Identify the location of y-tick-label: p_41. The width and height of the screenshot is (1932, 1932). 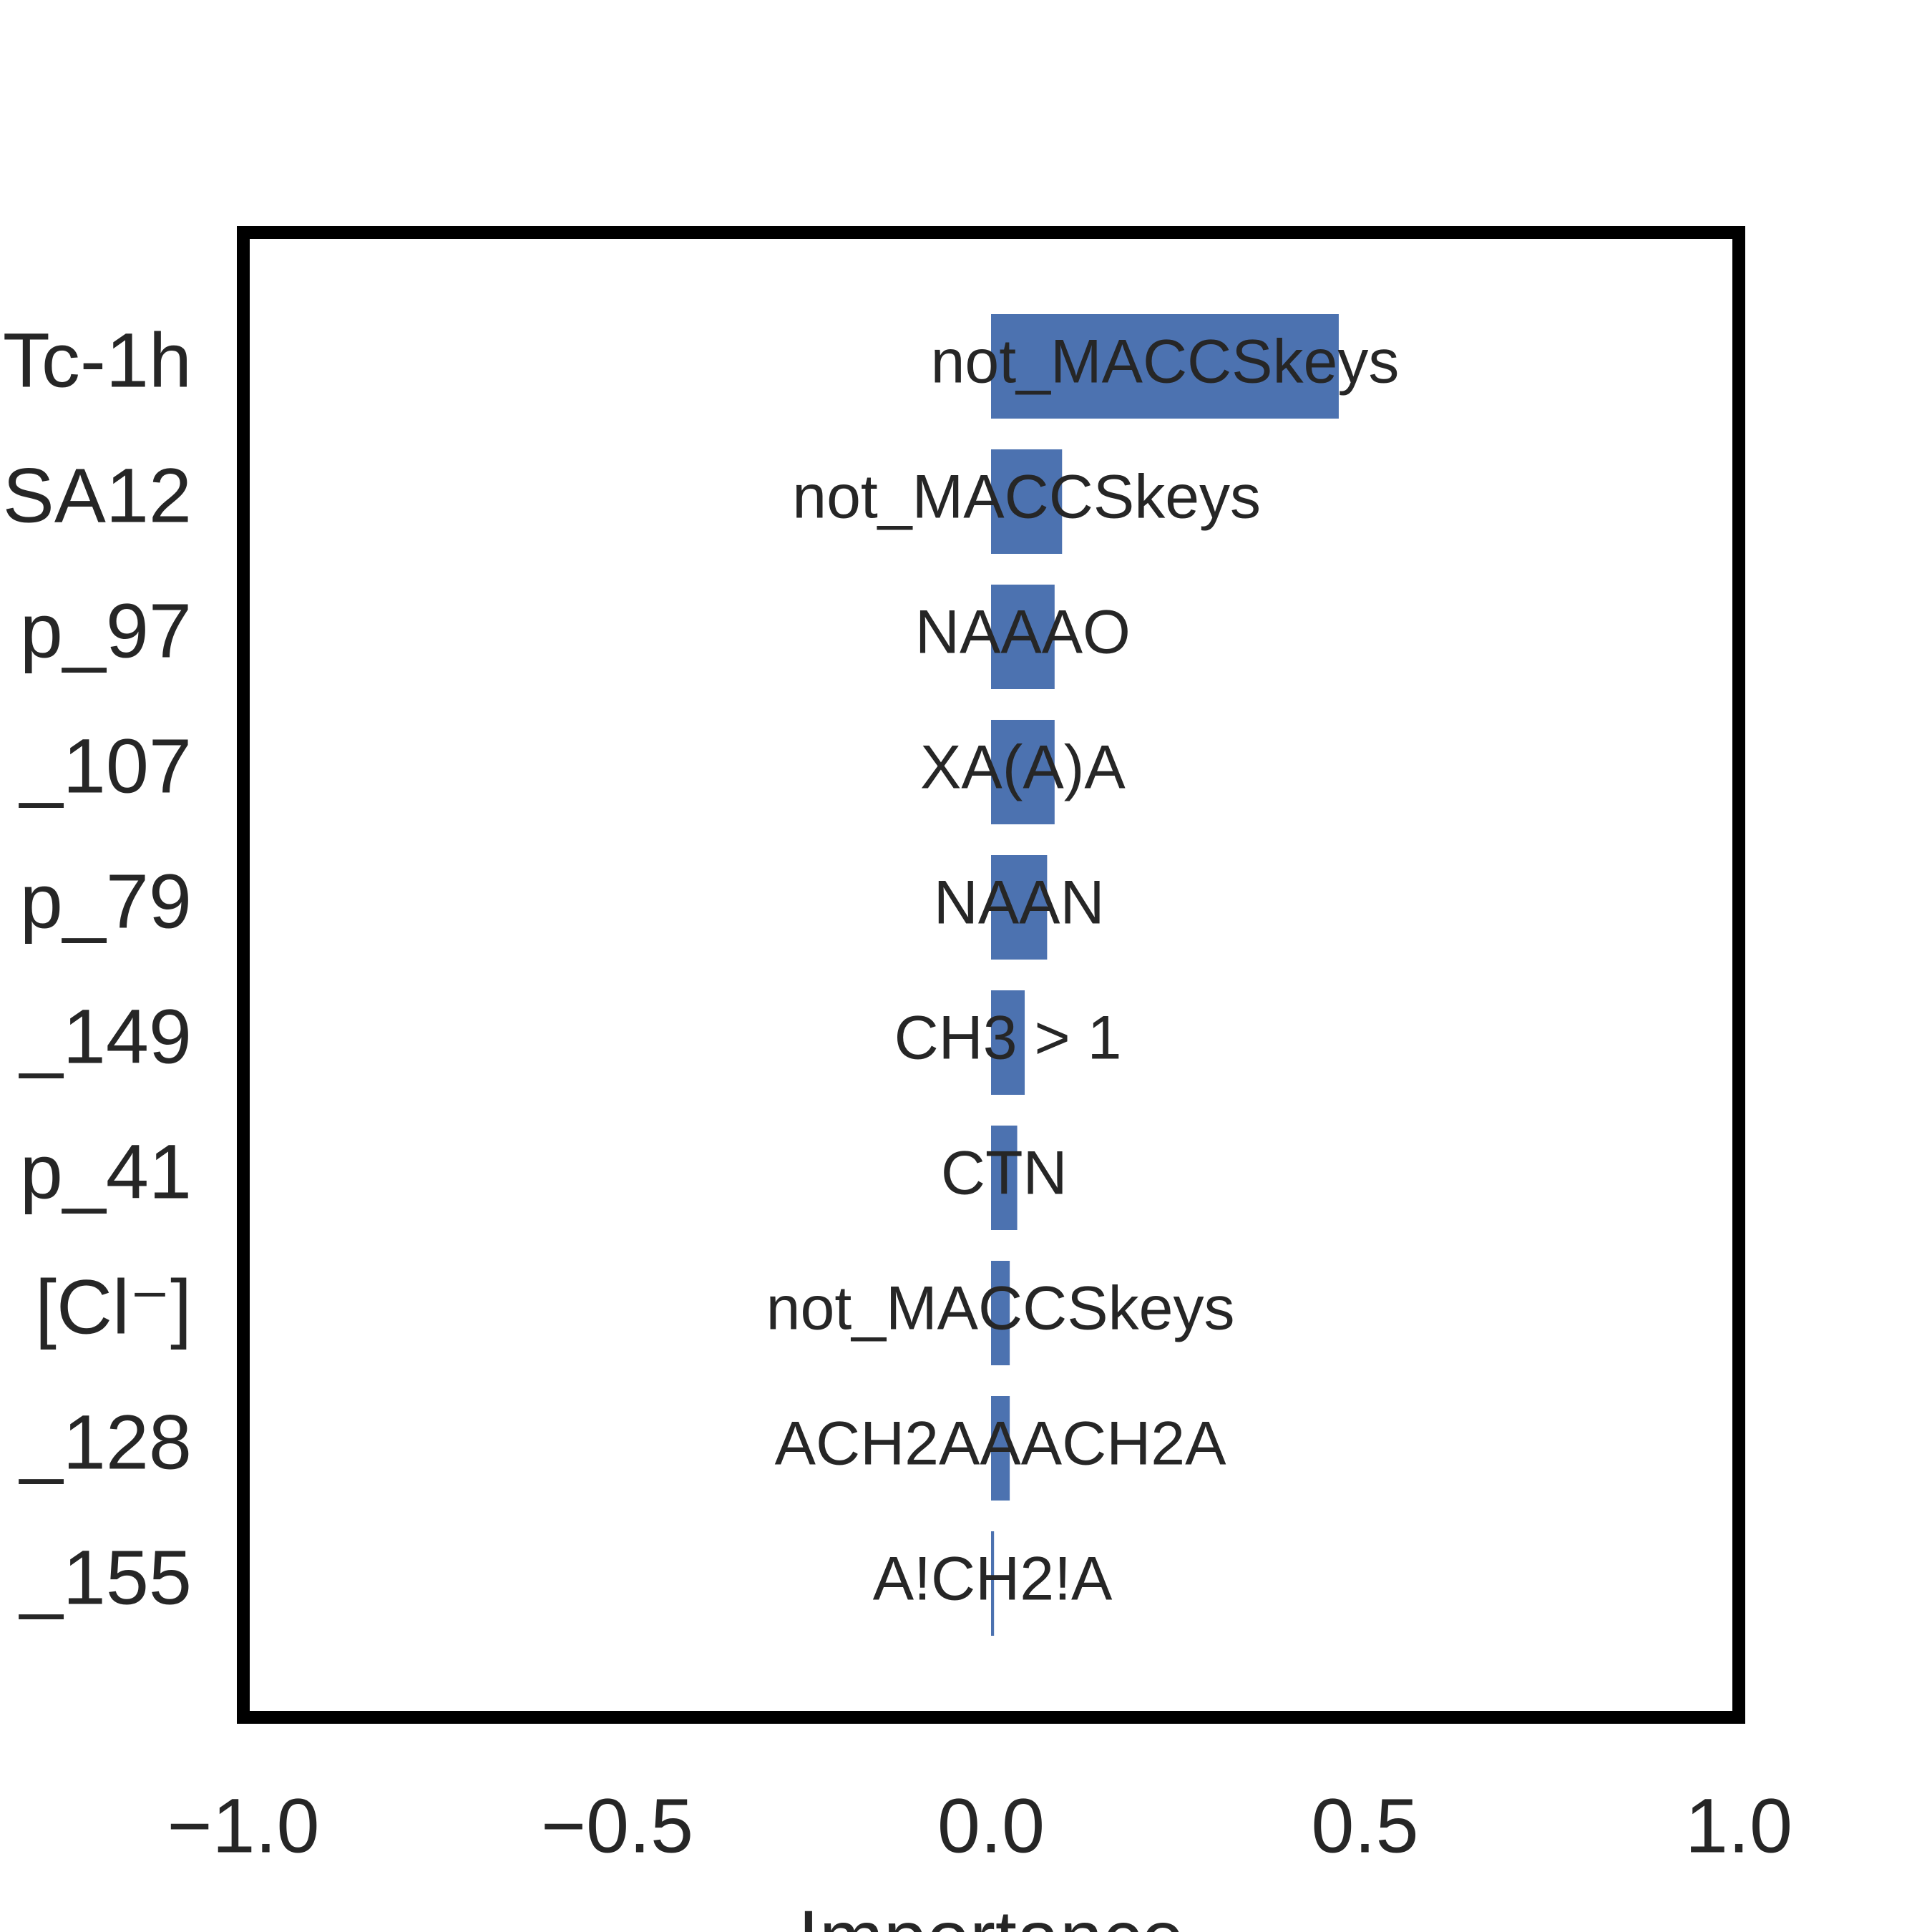
(106, 1171).